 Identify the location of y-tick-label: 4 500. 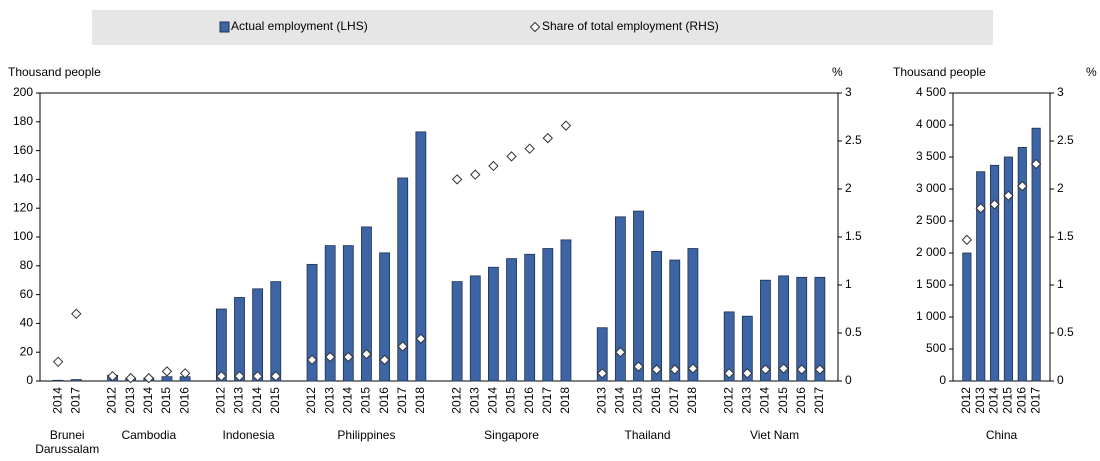
(931, 92).